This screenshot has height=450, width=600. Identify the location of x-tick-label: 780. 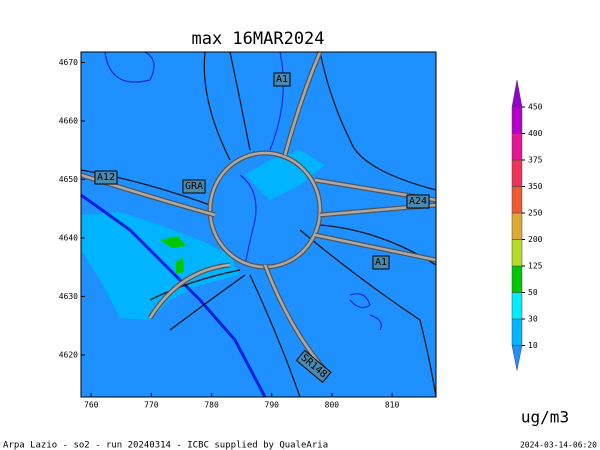
(211, 405).